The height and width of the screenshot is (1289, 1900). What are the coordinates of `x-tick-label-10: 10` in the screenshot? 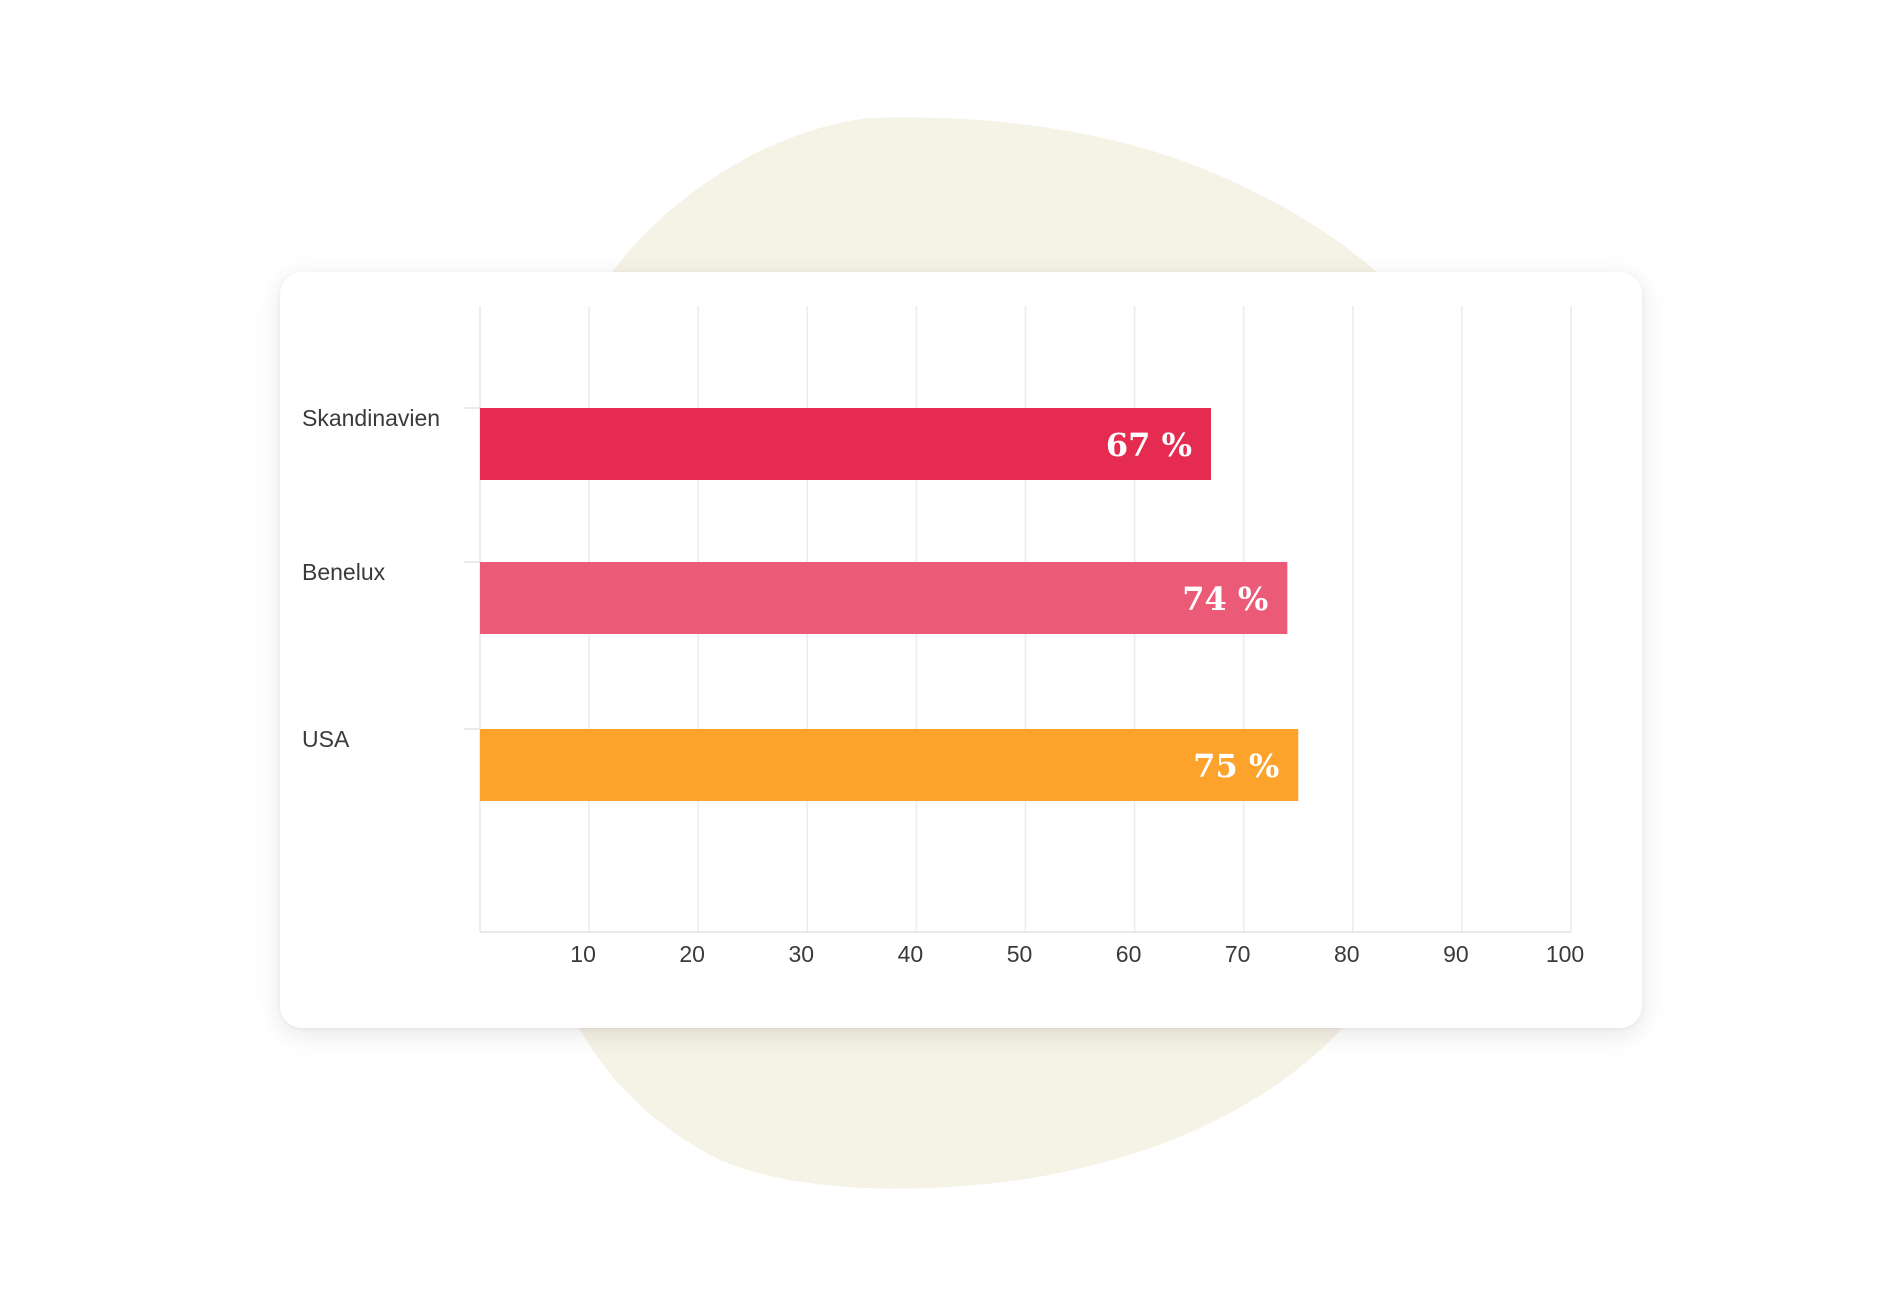 It's located at (583, 954).